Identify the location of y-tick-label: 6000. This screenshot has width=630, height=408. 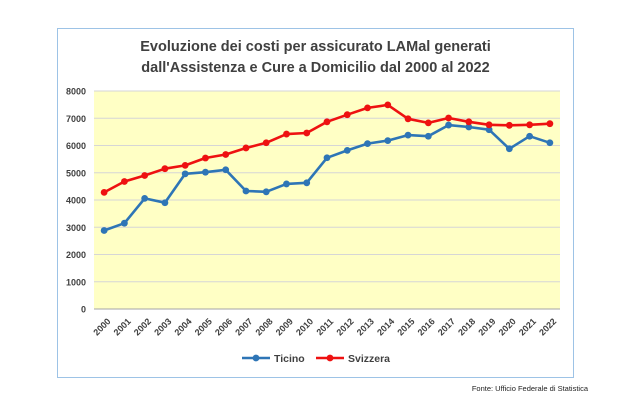
(76, 146).